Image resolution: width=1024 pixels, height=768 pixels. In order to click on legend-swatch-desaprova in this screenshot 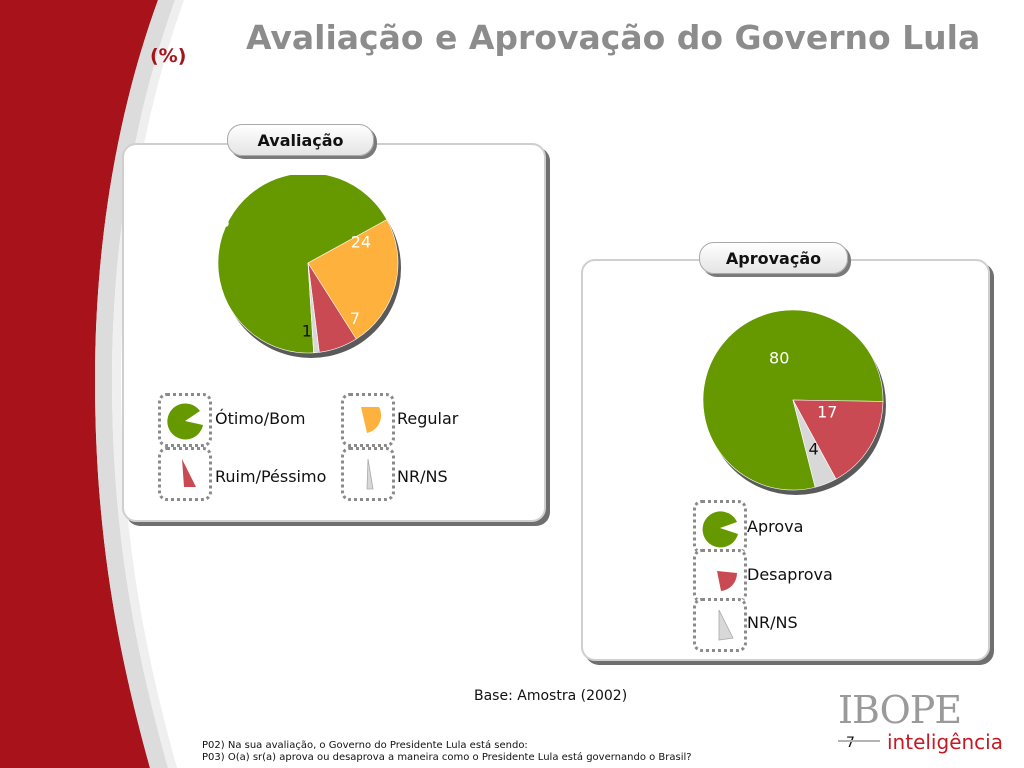, I will do `click(720, 576)`.